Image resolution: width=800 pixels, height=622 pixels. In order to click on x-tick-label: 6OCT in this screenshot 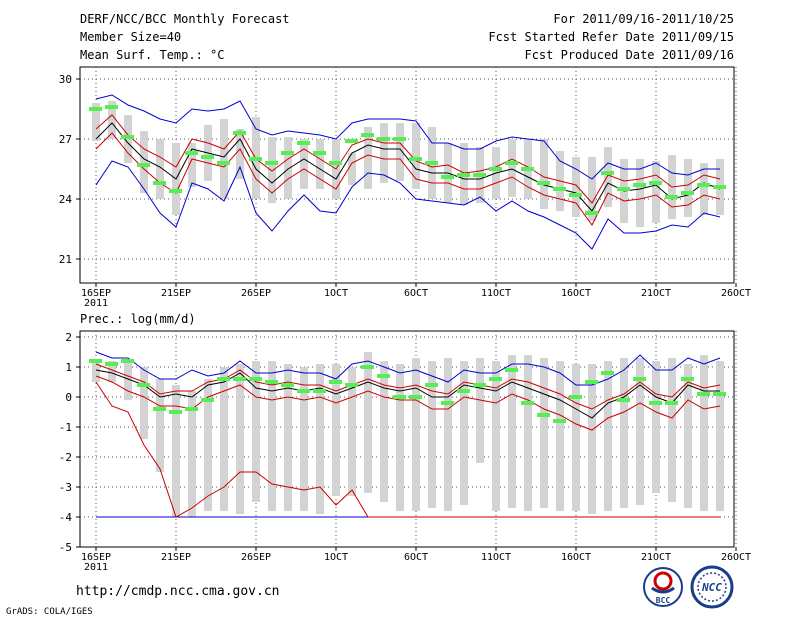, I will do `click(416, 557)`.